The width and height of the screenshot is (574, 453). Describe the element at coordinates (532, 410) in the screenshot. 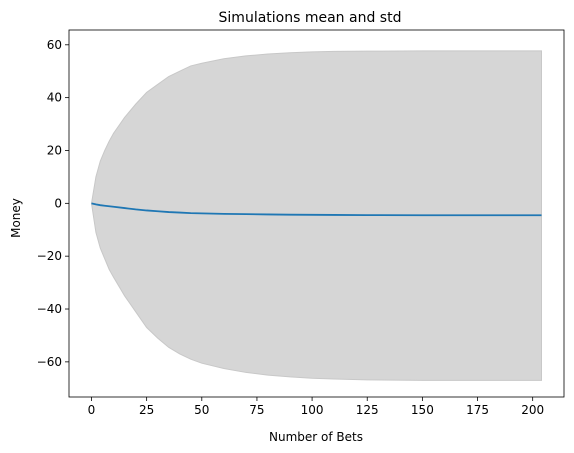

I see `x-tick-label: 200` at that location.